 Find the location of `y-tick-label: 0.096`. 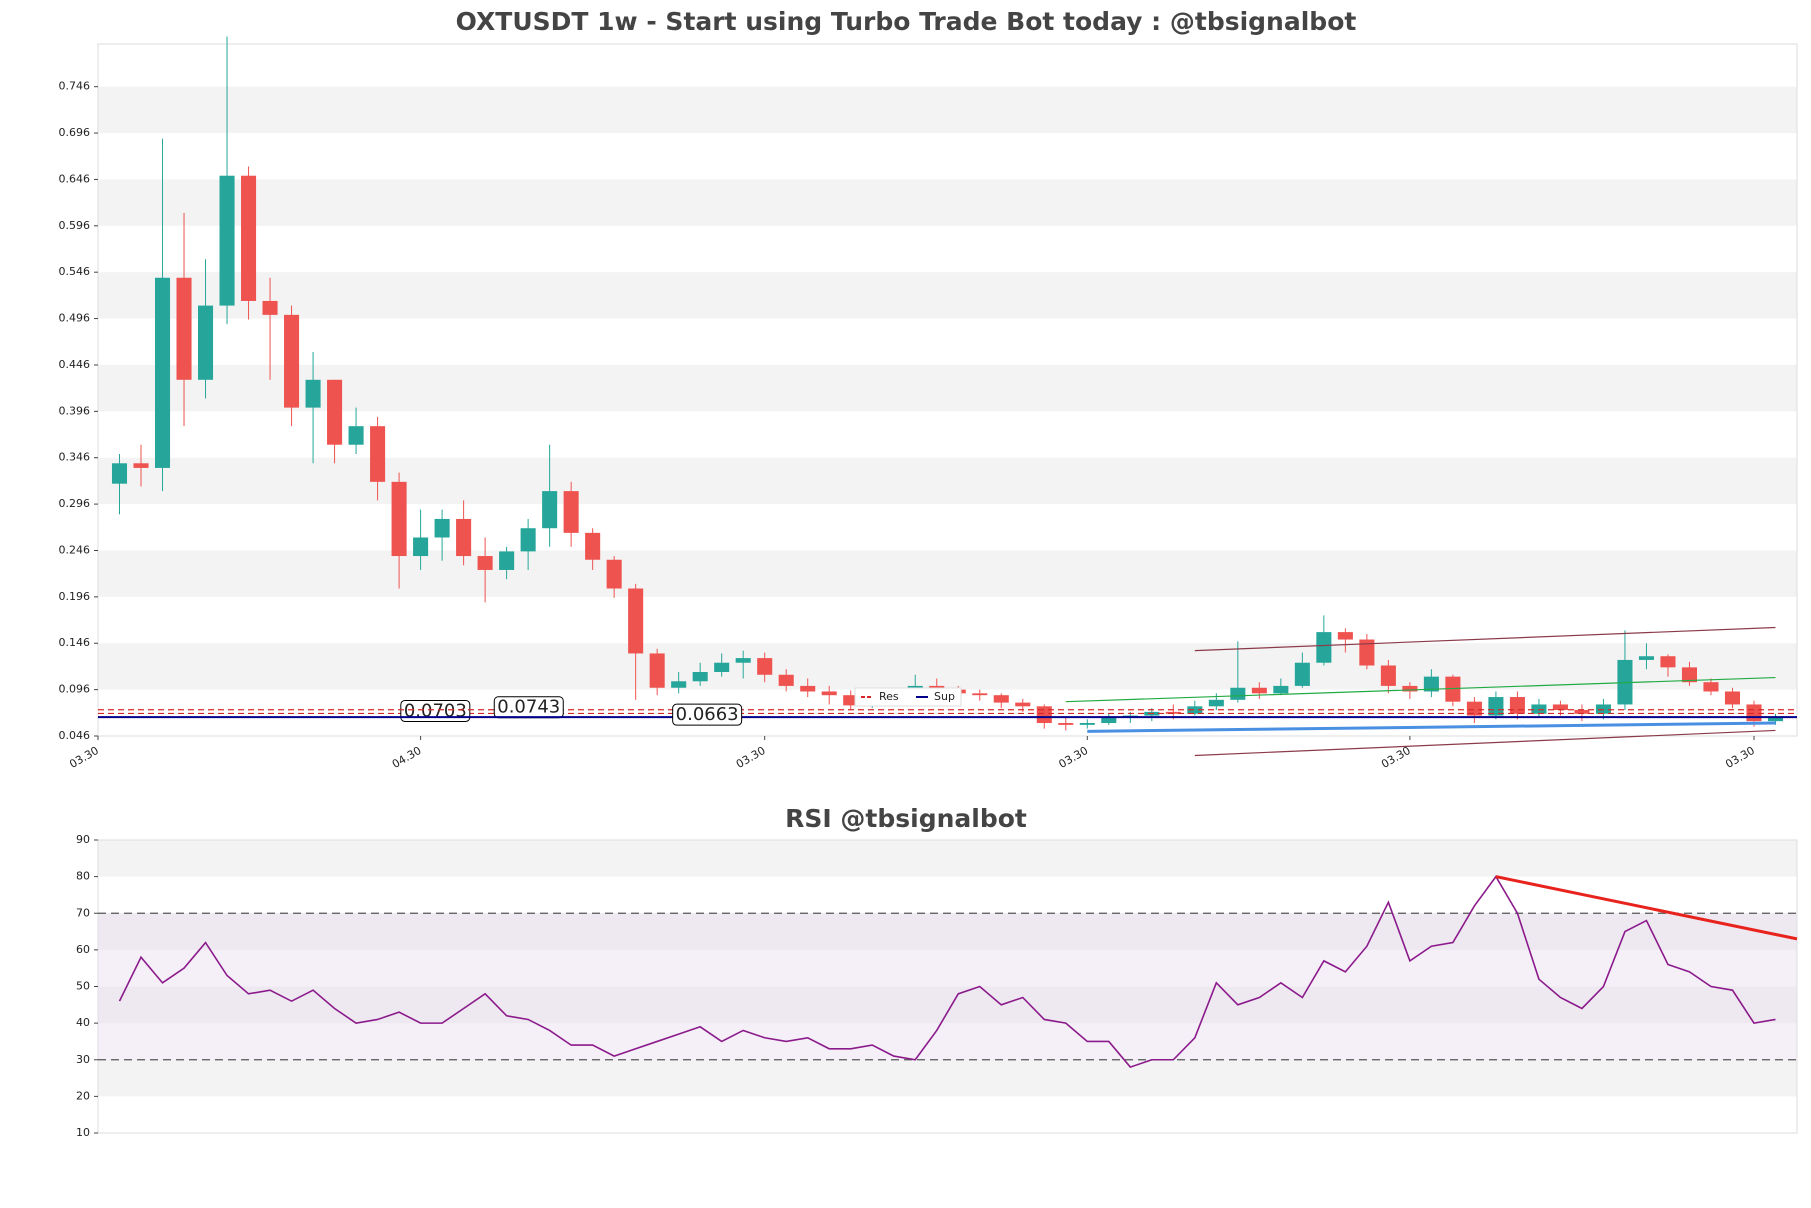

y-tick-label: 0.096 is located at coordinates (75, 689).